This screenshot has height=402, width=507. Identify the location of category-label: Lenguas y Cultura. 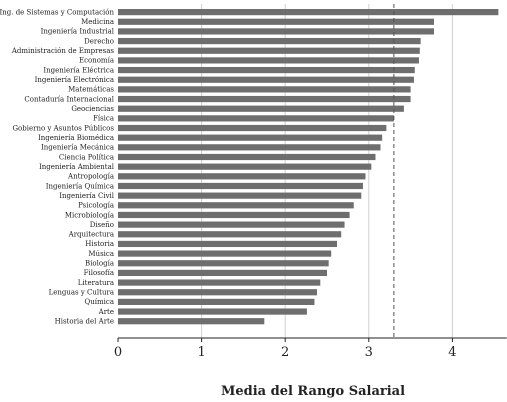
(81, 293).